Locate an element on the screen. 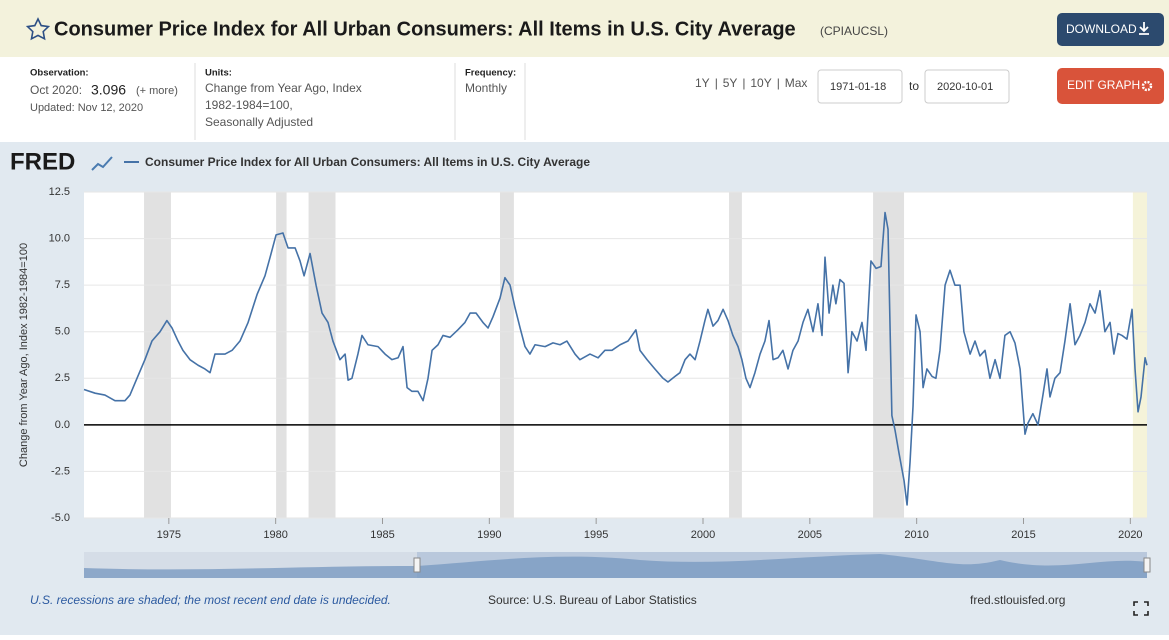 The height and width of the screenshot is (640, 1169). fullscreen-icon is located at coordinates (1141, 608).